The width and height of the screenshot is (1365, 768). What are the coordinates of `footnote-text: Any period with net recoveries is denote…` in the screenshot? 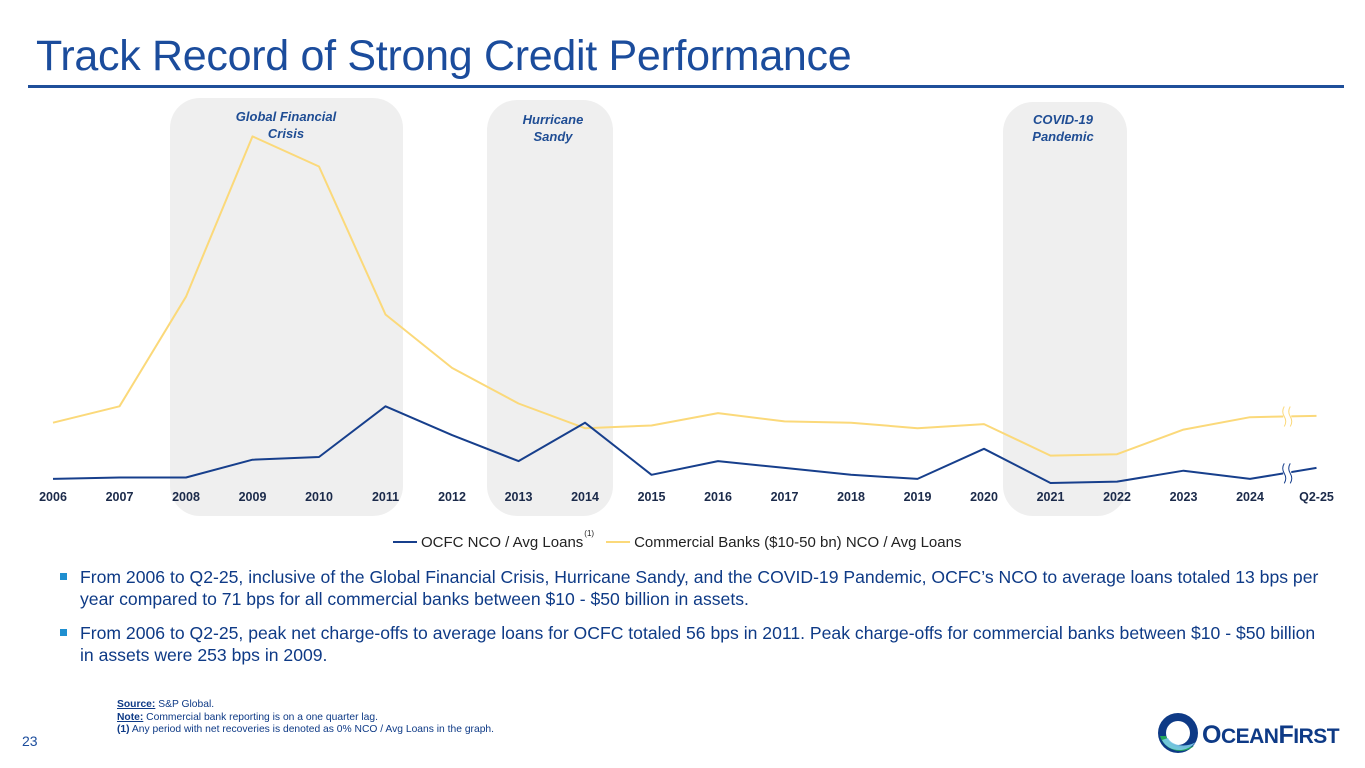 It's located at (312, 729).